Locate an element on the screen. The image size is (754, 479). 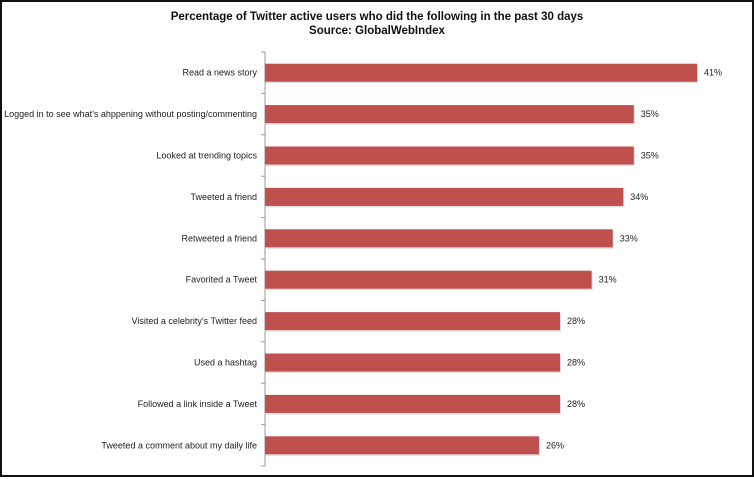
category-label: Favorited a Tweet is located at coordinates (222, 280).